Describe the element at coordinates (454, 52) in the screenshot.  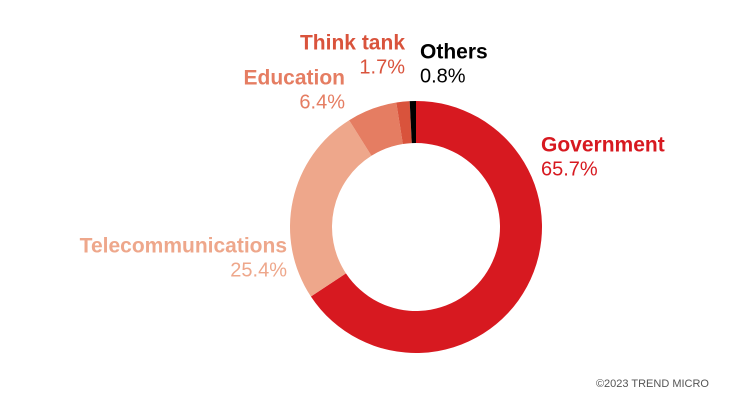
I see `slice-label: Others` at that location.